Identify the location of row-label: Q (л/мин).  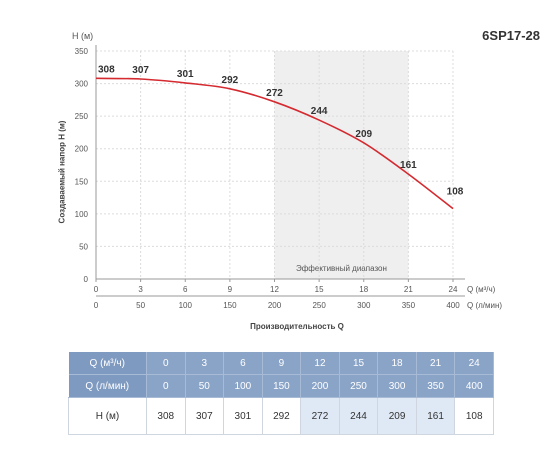
(107, 386).